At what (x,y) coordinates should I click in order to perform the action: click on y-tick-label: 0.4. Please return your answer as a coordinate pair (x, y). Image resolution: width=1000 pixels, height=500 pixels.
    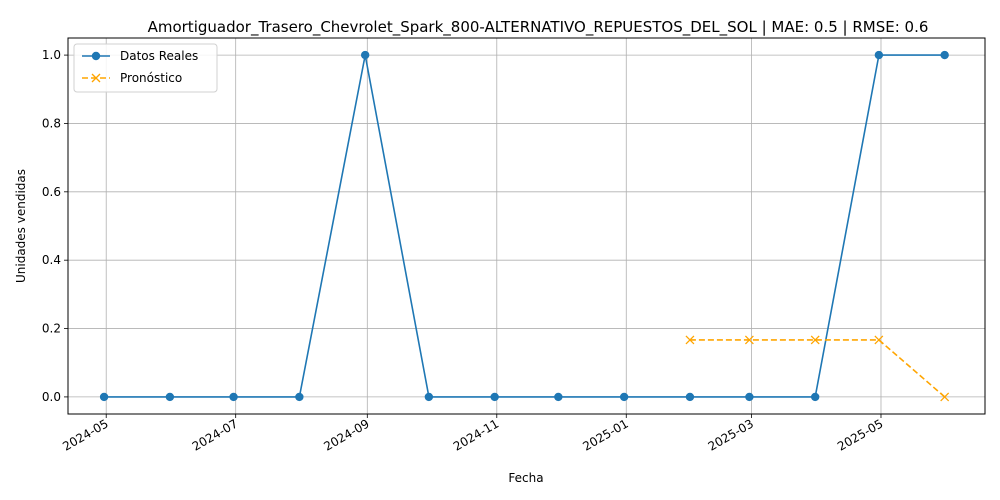
    Looking at the image, I should click on (51, 260).